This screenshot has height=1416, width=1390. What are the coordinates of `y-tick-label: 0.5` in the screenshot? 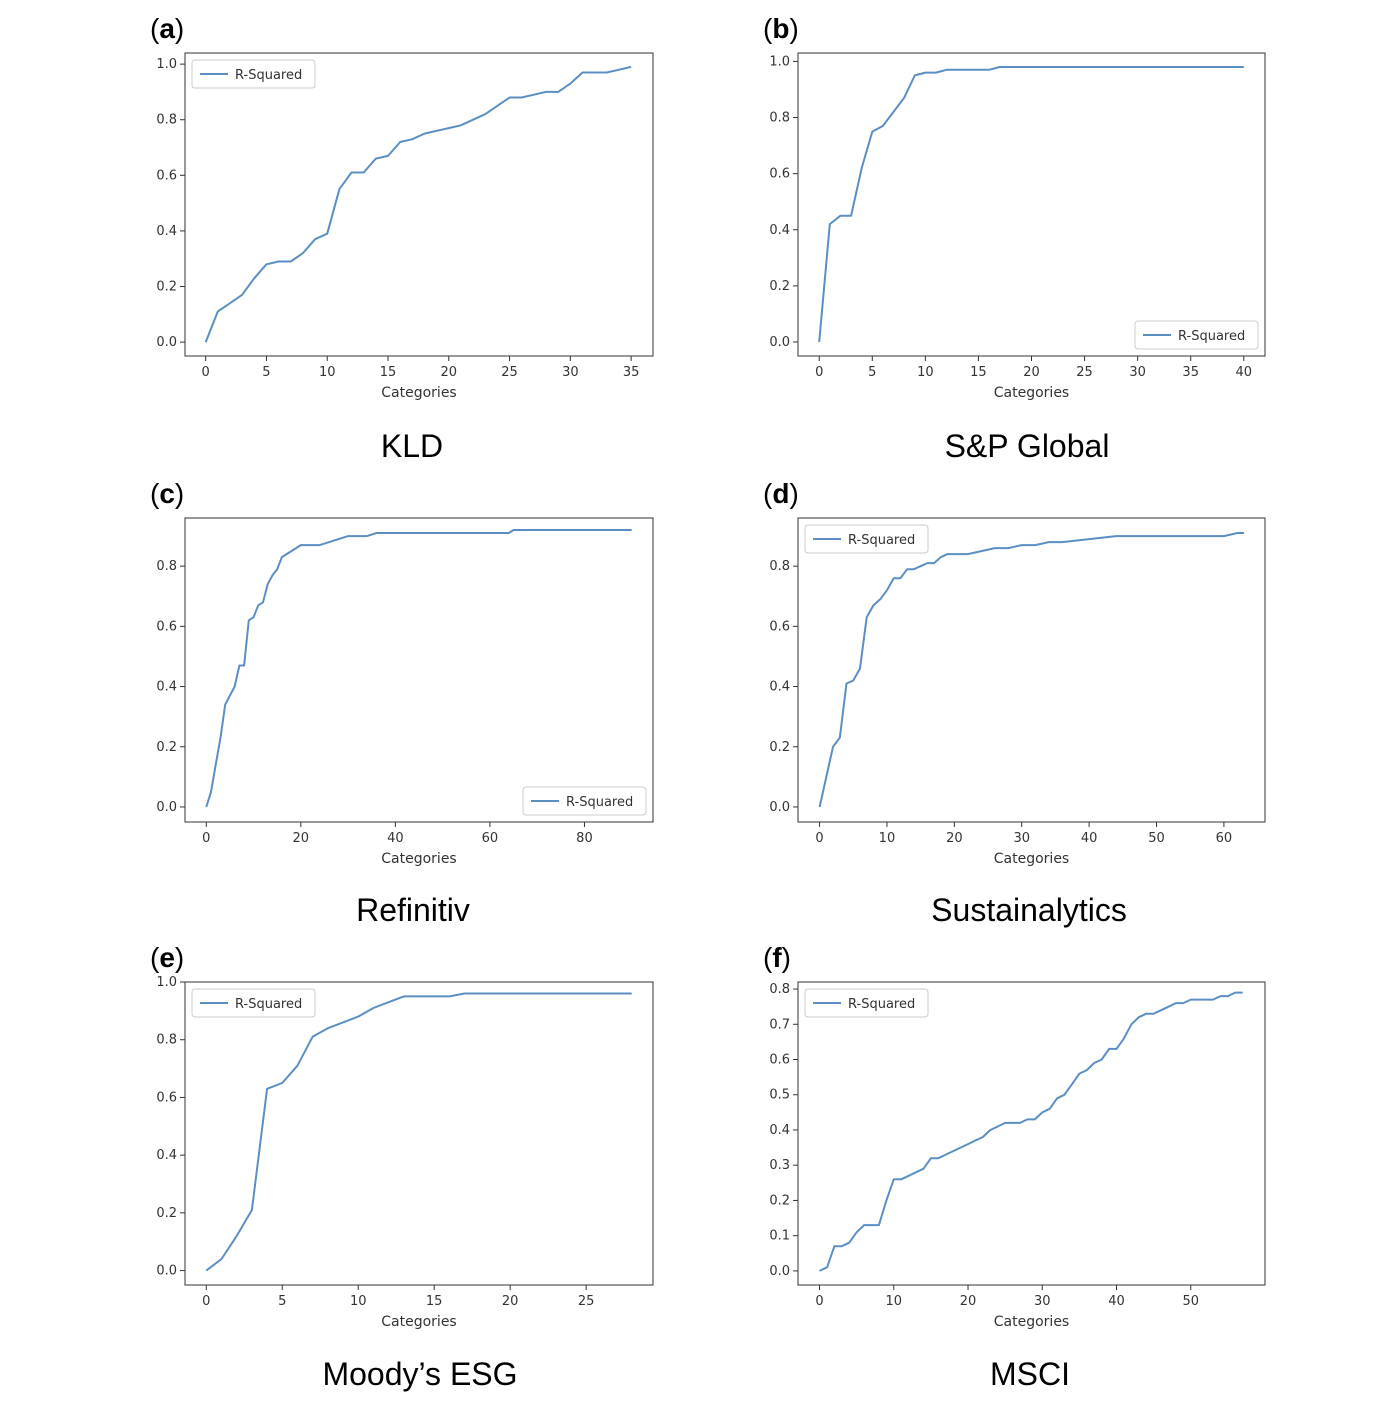 It's located at (779, 1095).